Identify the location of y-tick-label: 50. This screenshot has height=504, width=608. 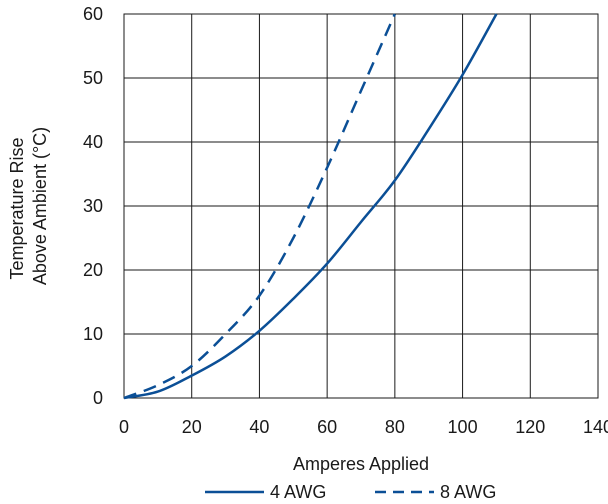
(93, 78).